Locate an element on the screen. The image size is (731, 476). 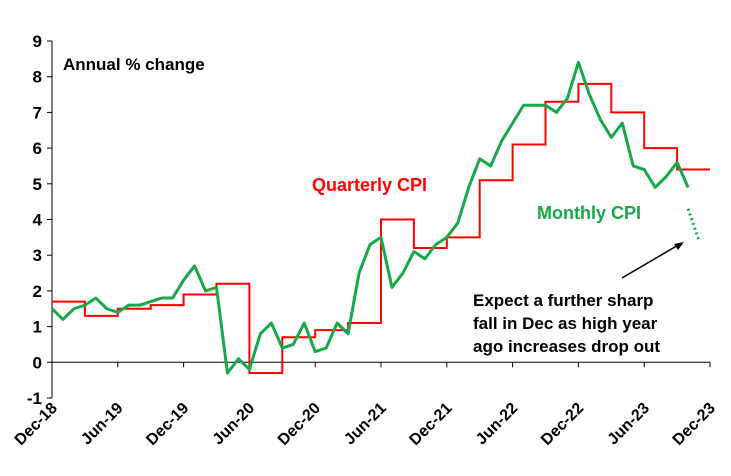
monthly-cpi-projection is located at coordinates (693, 225).